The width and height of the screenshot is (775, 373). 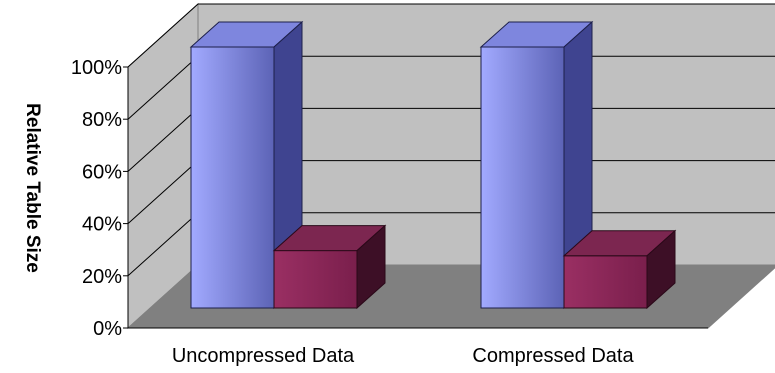 I want to click on x-category-labels: Uncompressed Data Compressed Data, so click(x=403, y=356).